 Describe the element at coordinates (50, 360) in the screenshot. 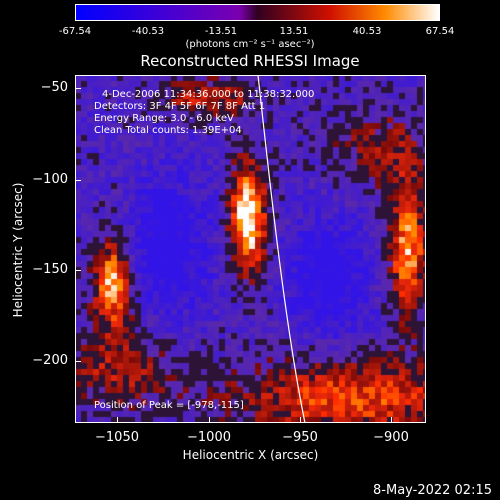

I see `y-tick-label: −200` at that location.